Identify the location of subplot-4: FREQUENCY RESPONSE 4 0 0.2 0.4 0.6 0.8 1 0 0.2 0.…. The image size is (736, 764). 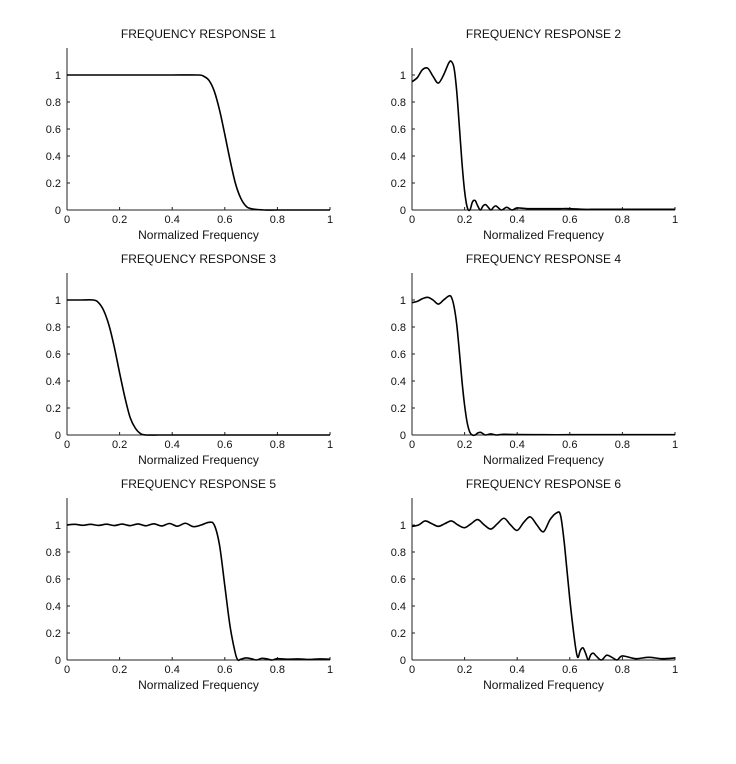
(534, 359).